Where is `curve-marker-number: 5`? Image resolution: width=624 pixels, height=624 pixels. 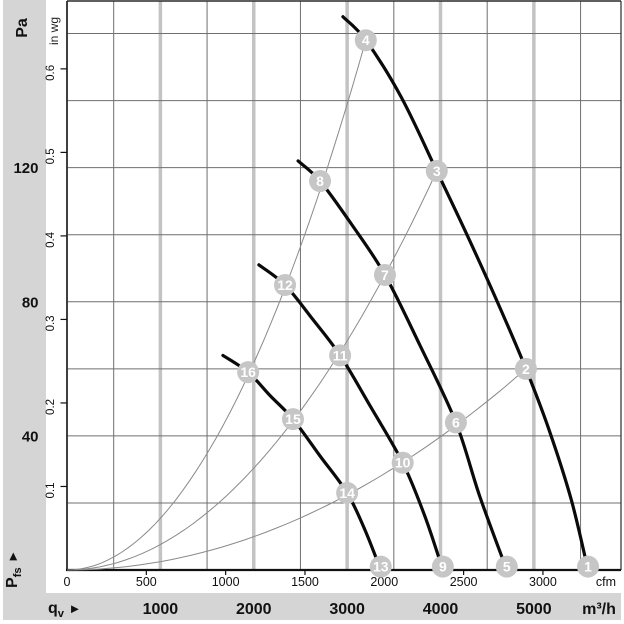 curve-marker-number: 5 is located at coordinates (507, 567).